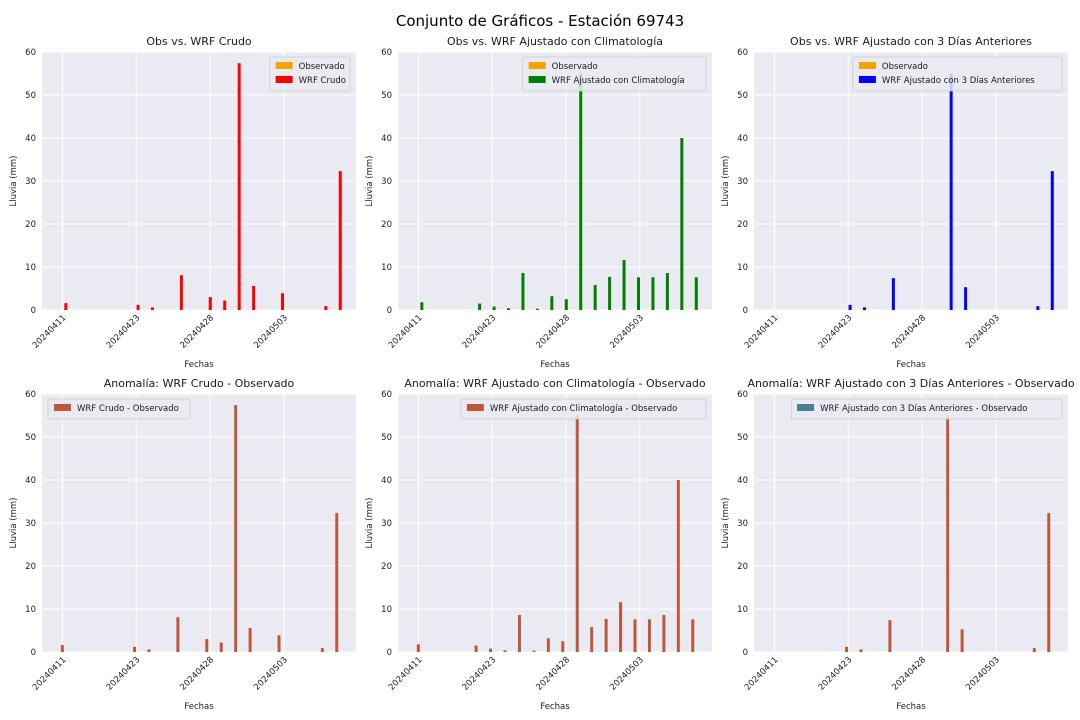  What do you see at coordinates (199, 383) in the screenshot?
I see `panel-title: Anomalía: WRF Crudo - Observado` at bounding box center [199, 383].